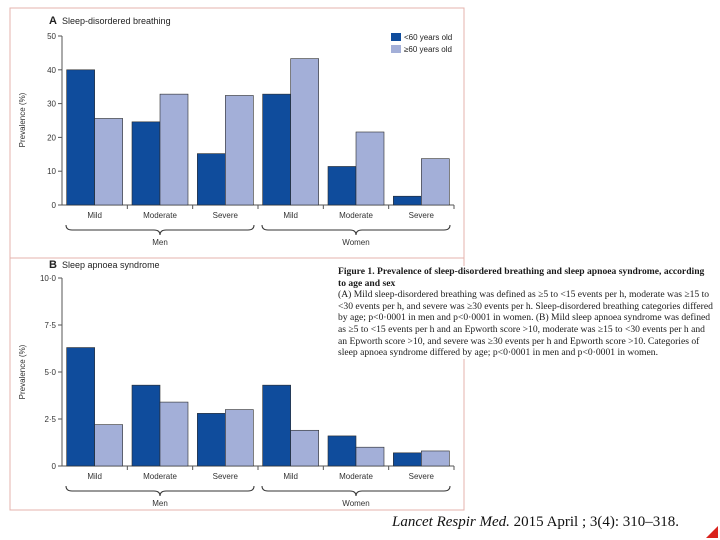  What do you see at coordinates (594, 522) in the screenshot?
I see `citation-details: 2015 April ; 3(4): 310–318.` at bounding box center [594, 522].